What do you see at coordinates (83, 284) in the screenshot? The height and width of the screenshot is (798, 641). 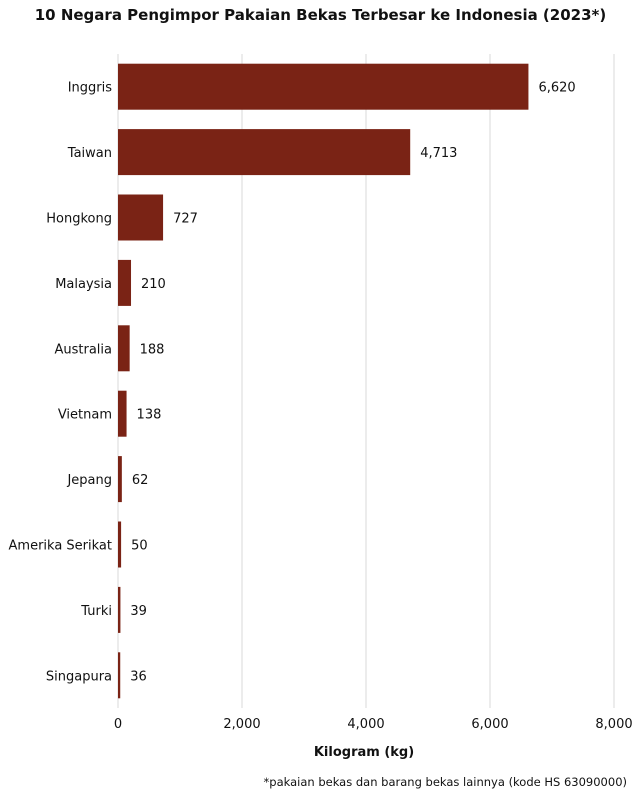 I see `category-label: Malaysia` at bounding box center [83, 284].